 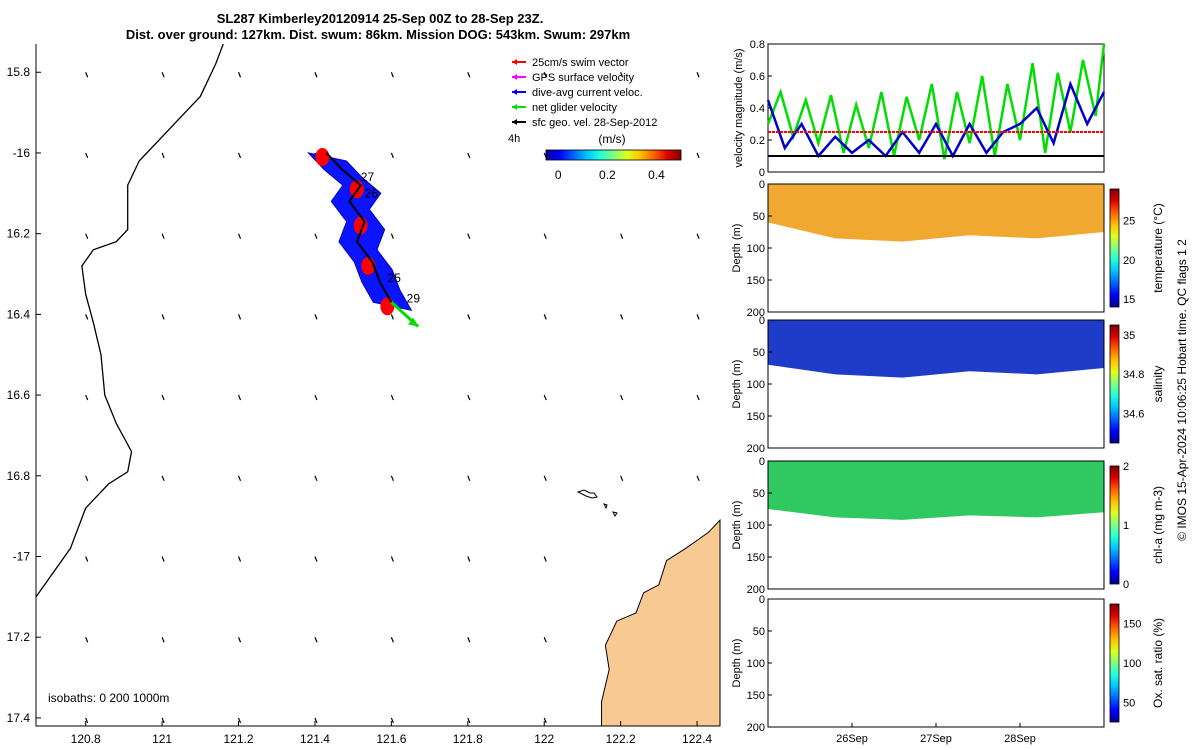 What do you see at coordinates (1126, 467) in the screenshot?
I see `colorbar-tick-label: 2` at bounding box center [1126, 467].